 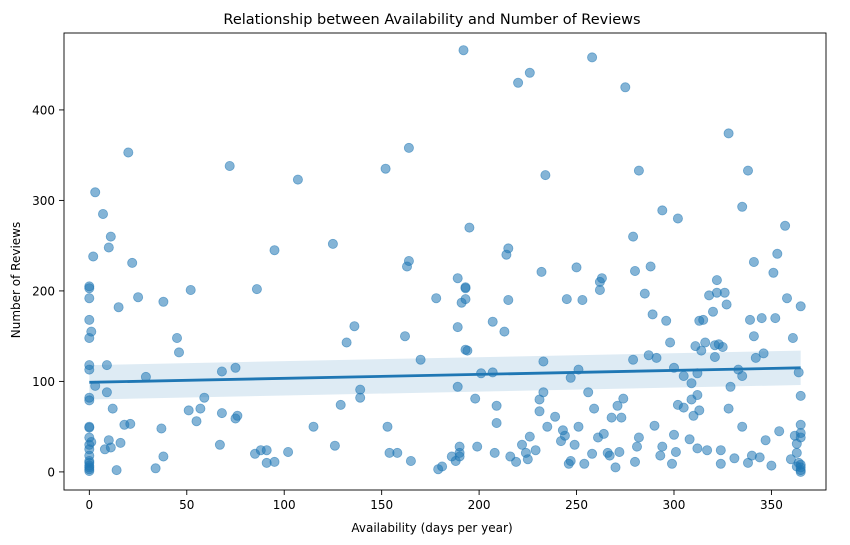 I want to click on x-tick-label: 150, so click(x=381, y=505).